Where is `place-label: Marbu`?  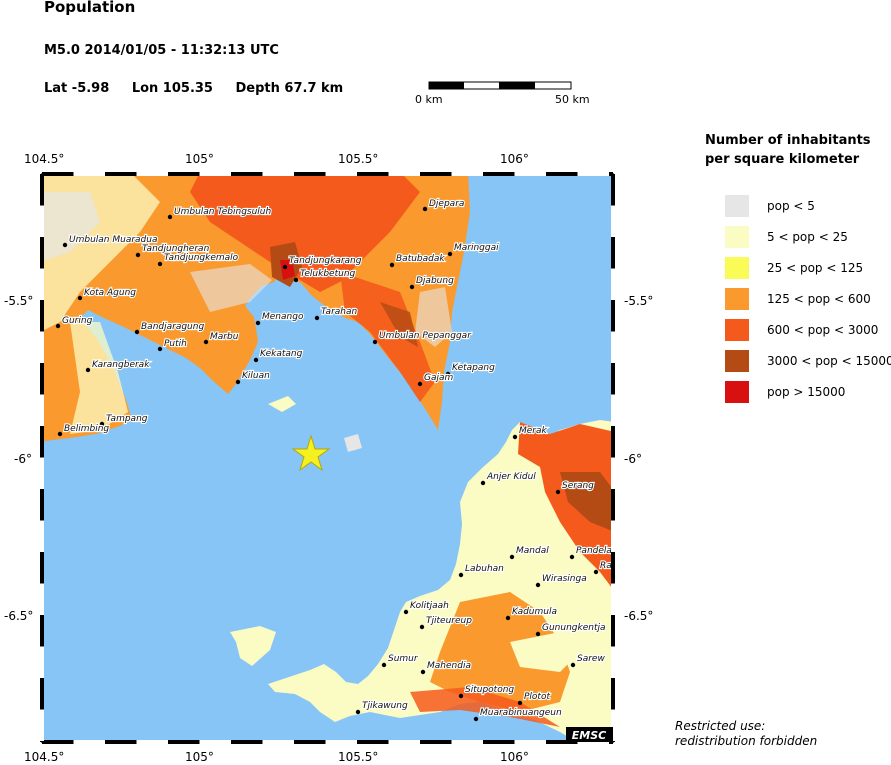 place-label: Marbu is located at coordinates (224, 337).